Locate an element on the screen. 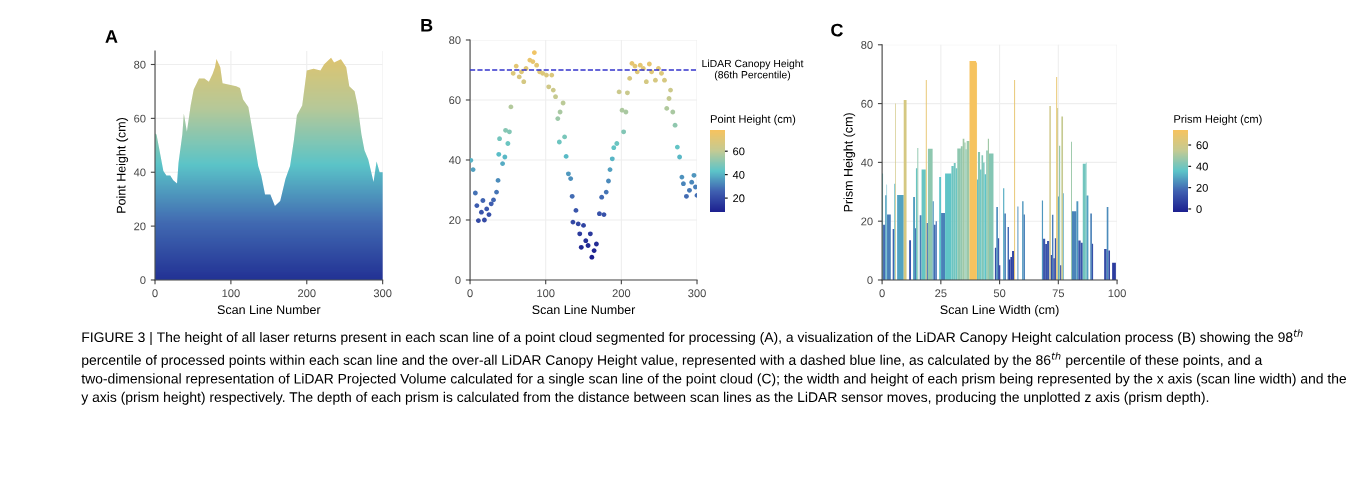 This screenshot has width=1355, height=480. chart-title: A is located at coordinates (111, 36).